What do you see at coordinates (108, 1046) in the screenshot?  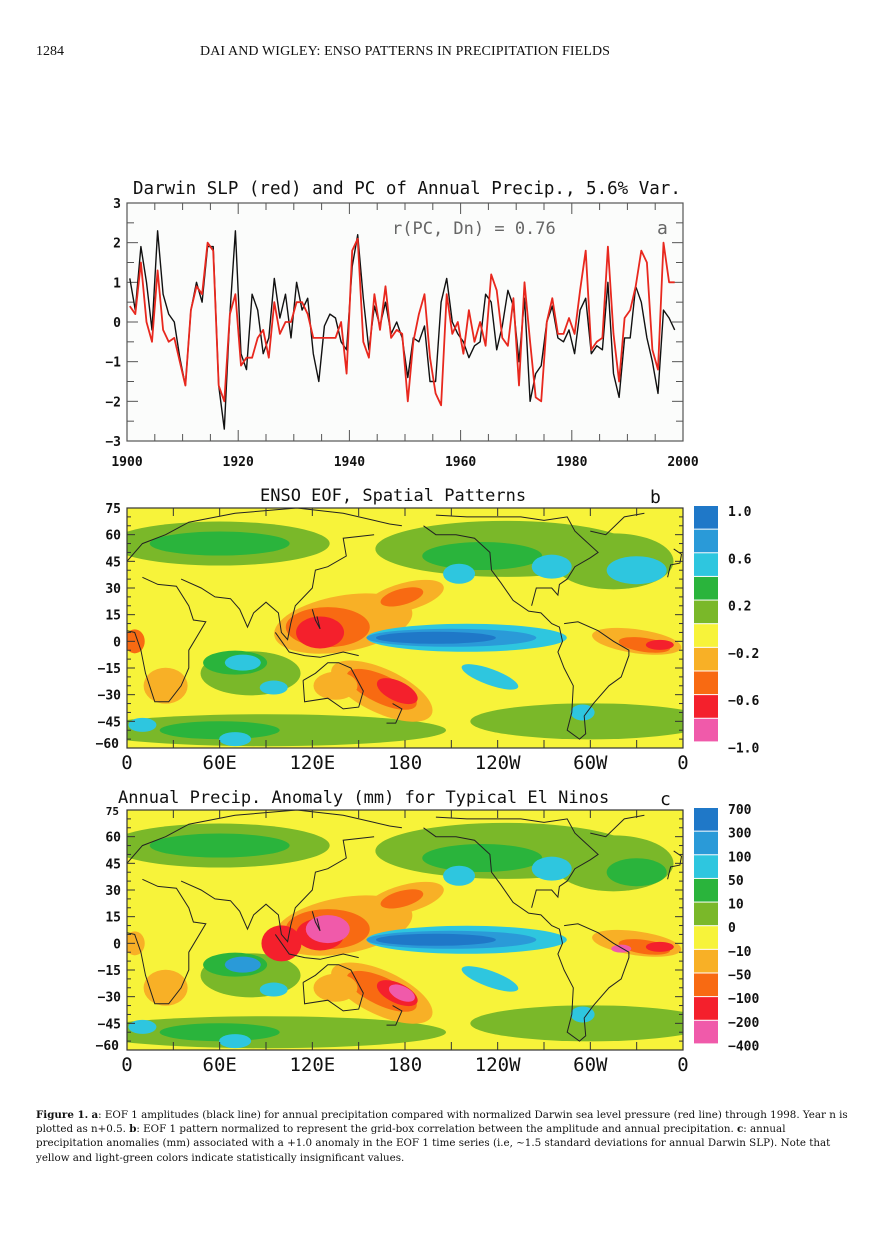 I see `y-tick-label: −60` at bounding box center [108, 1046].